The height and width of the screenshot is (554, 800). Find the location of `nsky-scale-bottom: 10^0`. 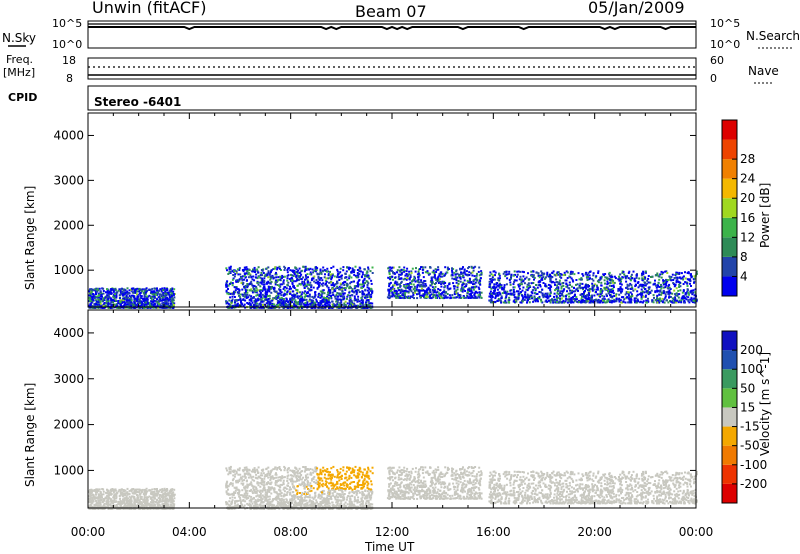

nsky-scale-bottom: 10^0 is located at coordinates (67, 44).